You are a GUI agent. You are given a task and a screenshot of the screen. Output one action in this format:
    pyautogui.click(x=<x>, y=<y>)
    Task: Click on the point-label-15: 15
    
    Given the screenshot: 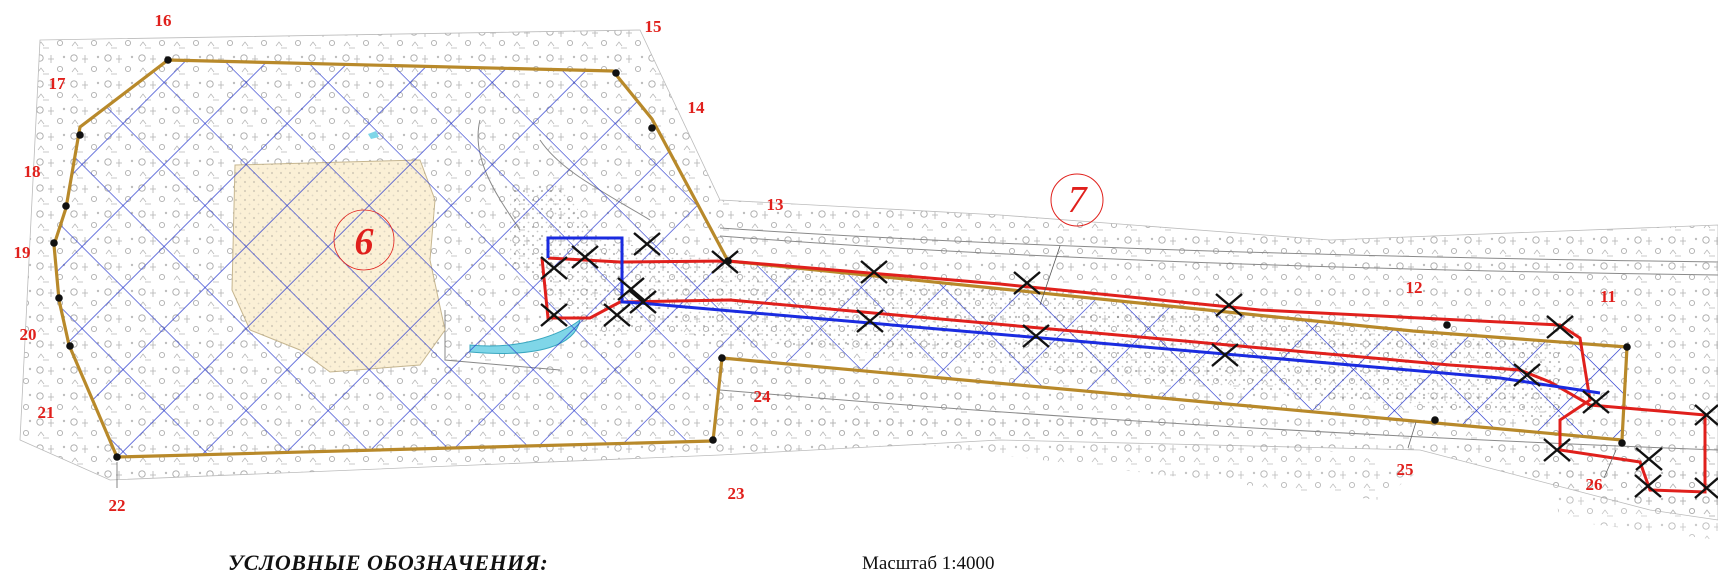 What is the action you would take?
    pyautogui.click(x=653, y=26)
    